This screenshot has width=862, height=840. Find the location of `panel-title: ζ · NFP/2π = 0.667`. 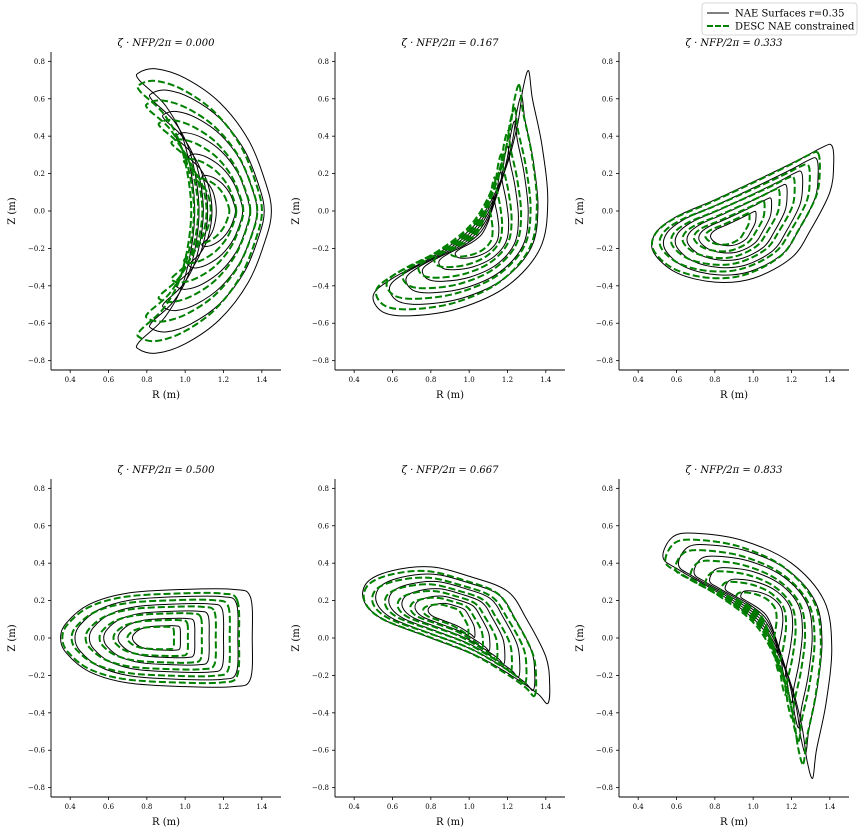

panel-title: ζ · NFP/2π = 0.667 is located at coordinates (450, 470).